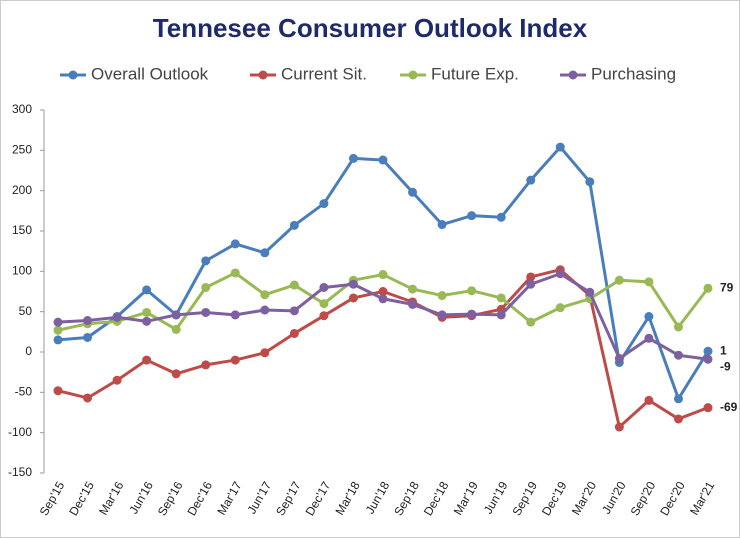 The height and width of the screenshot is (538, 740). What do you see at coordinates (729, 407) in the screenshot?
I see `data-label: -69` at bounding box center [729, 407].